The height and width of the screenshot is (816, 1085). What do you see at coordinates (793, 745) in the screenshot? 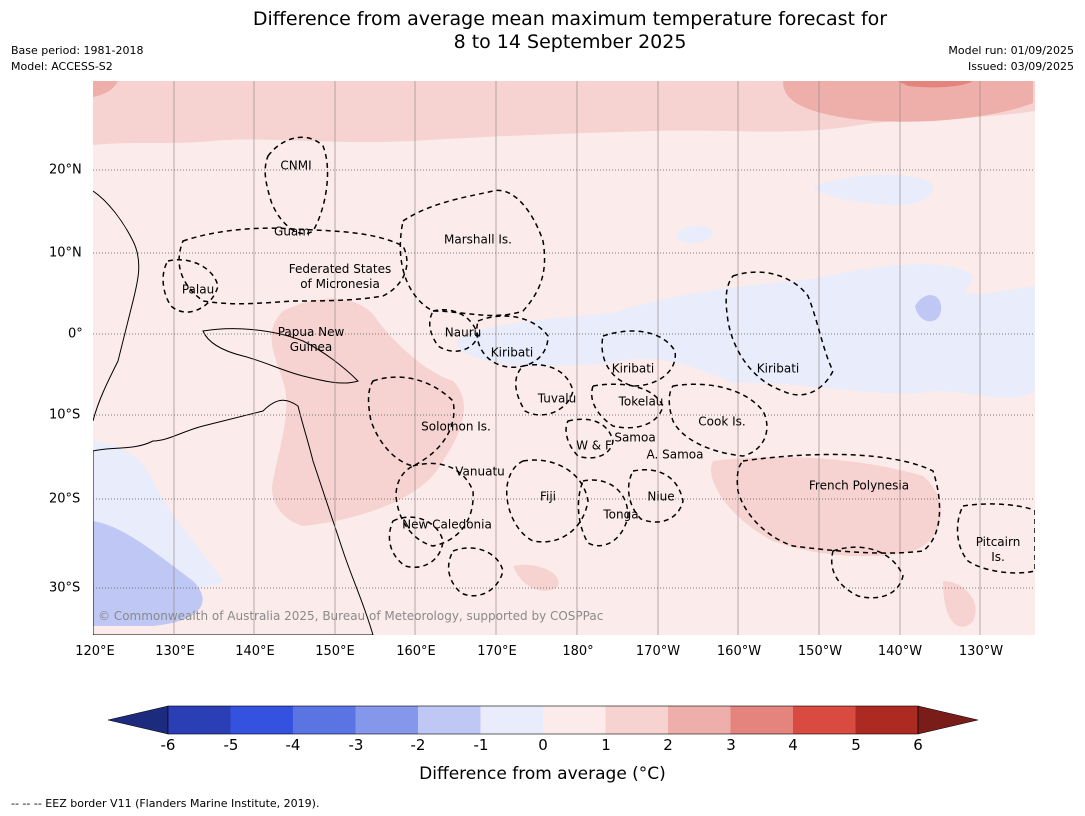
I see `colorbar-tick: 4` at bounding box center [793, 745].